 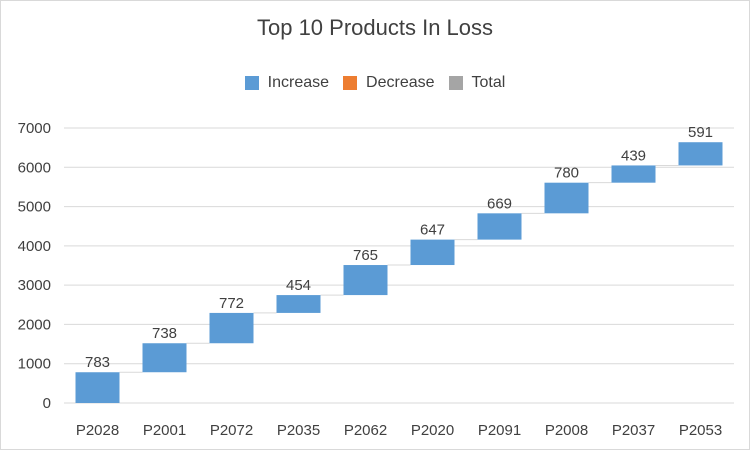 I want to click on data-label: 439, so click(x=633, y=155).